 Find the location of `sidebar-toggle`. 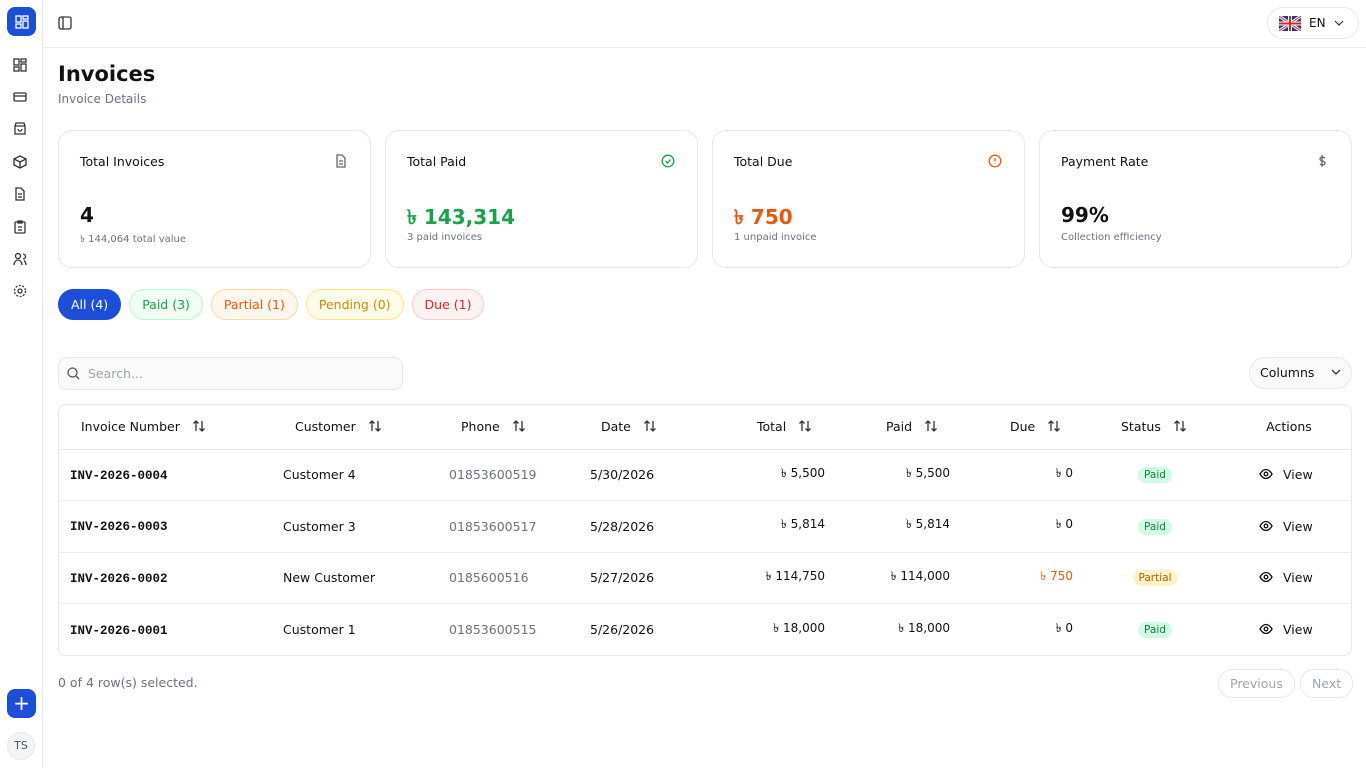

sidebar-toggle is located at coordinates (65, 23).